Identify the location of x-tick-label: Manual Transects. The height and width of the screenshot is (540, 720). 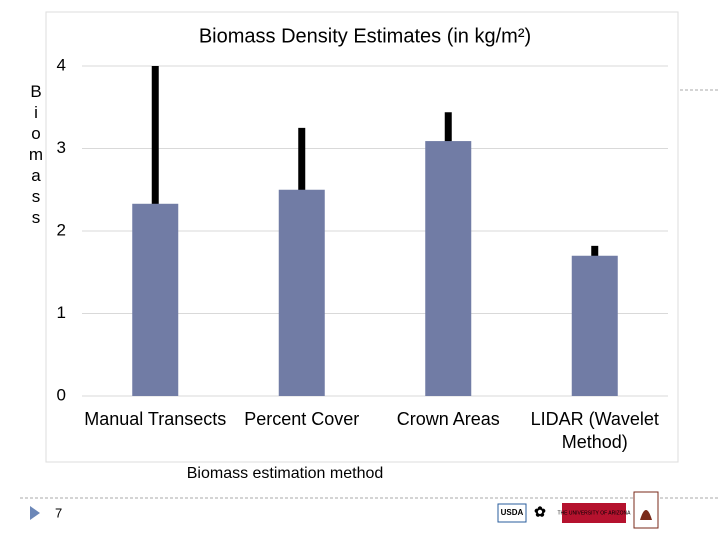
(155, 419).